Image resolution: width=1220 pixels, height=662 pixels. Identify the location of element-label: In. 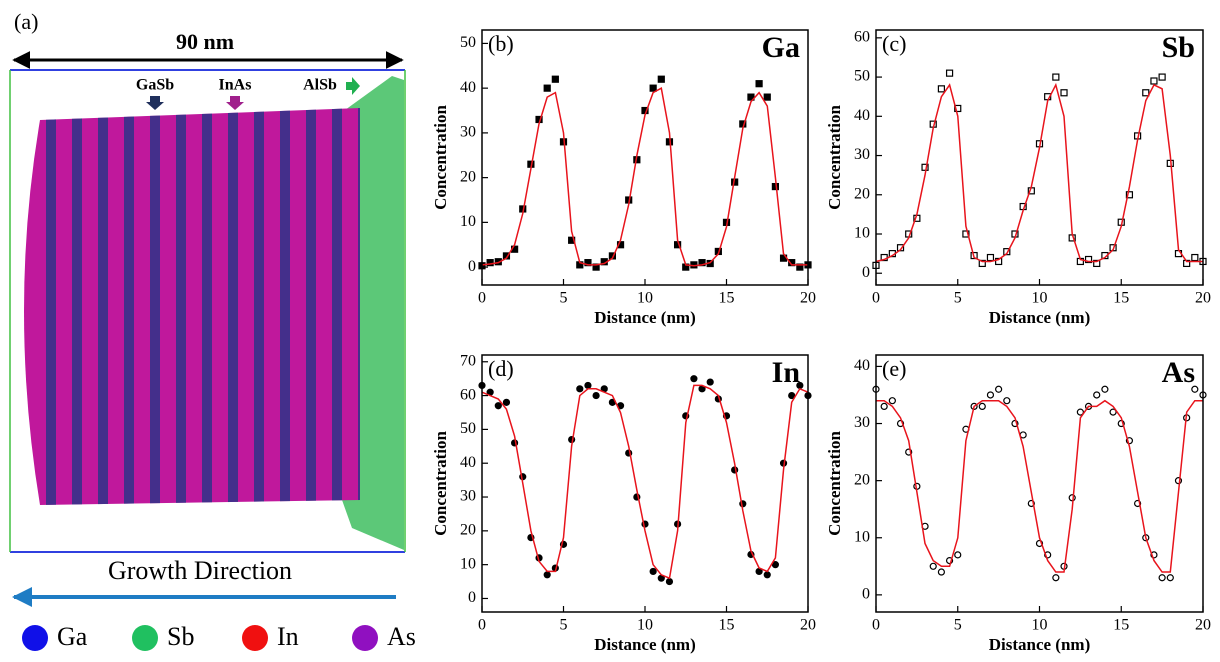
(786, 372).